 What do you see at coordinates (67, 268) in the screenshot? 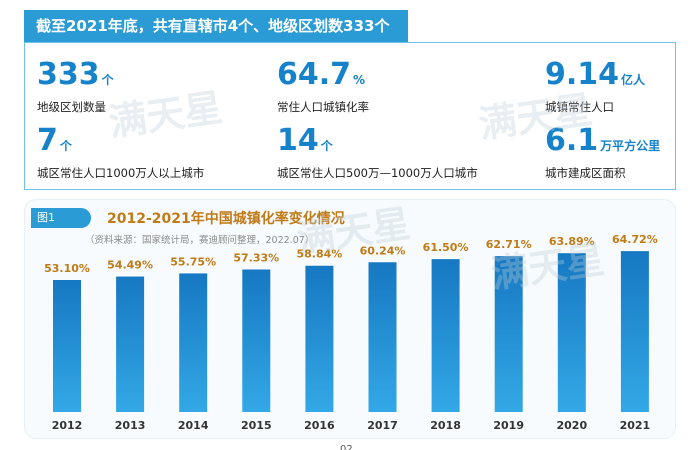
I see `value-label-2012: 53.10%` at bounding box center [67, 268].